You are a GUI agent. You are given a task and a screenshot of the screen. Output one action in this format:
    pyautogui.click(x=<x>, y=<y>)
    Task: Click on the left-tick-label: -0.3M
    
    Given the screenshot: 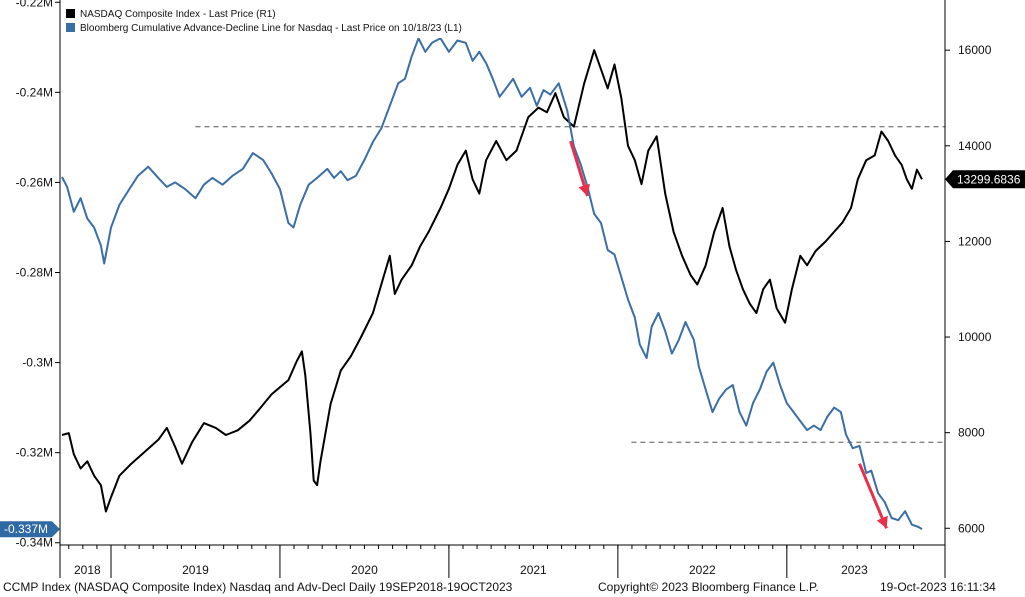 What is the action you would take?
    pyautogui.click(x=37, y=363)
    